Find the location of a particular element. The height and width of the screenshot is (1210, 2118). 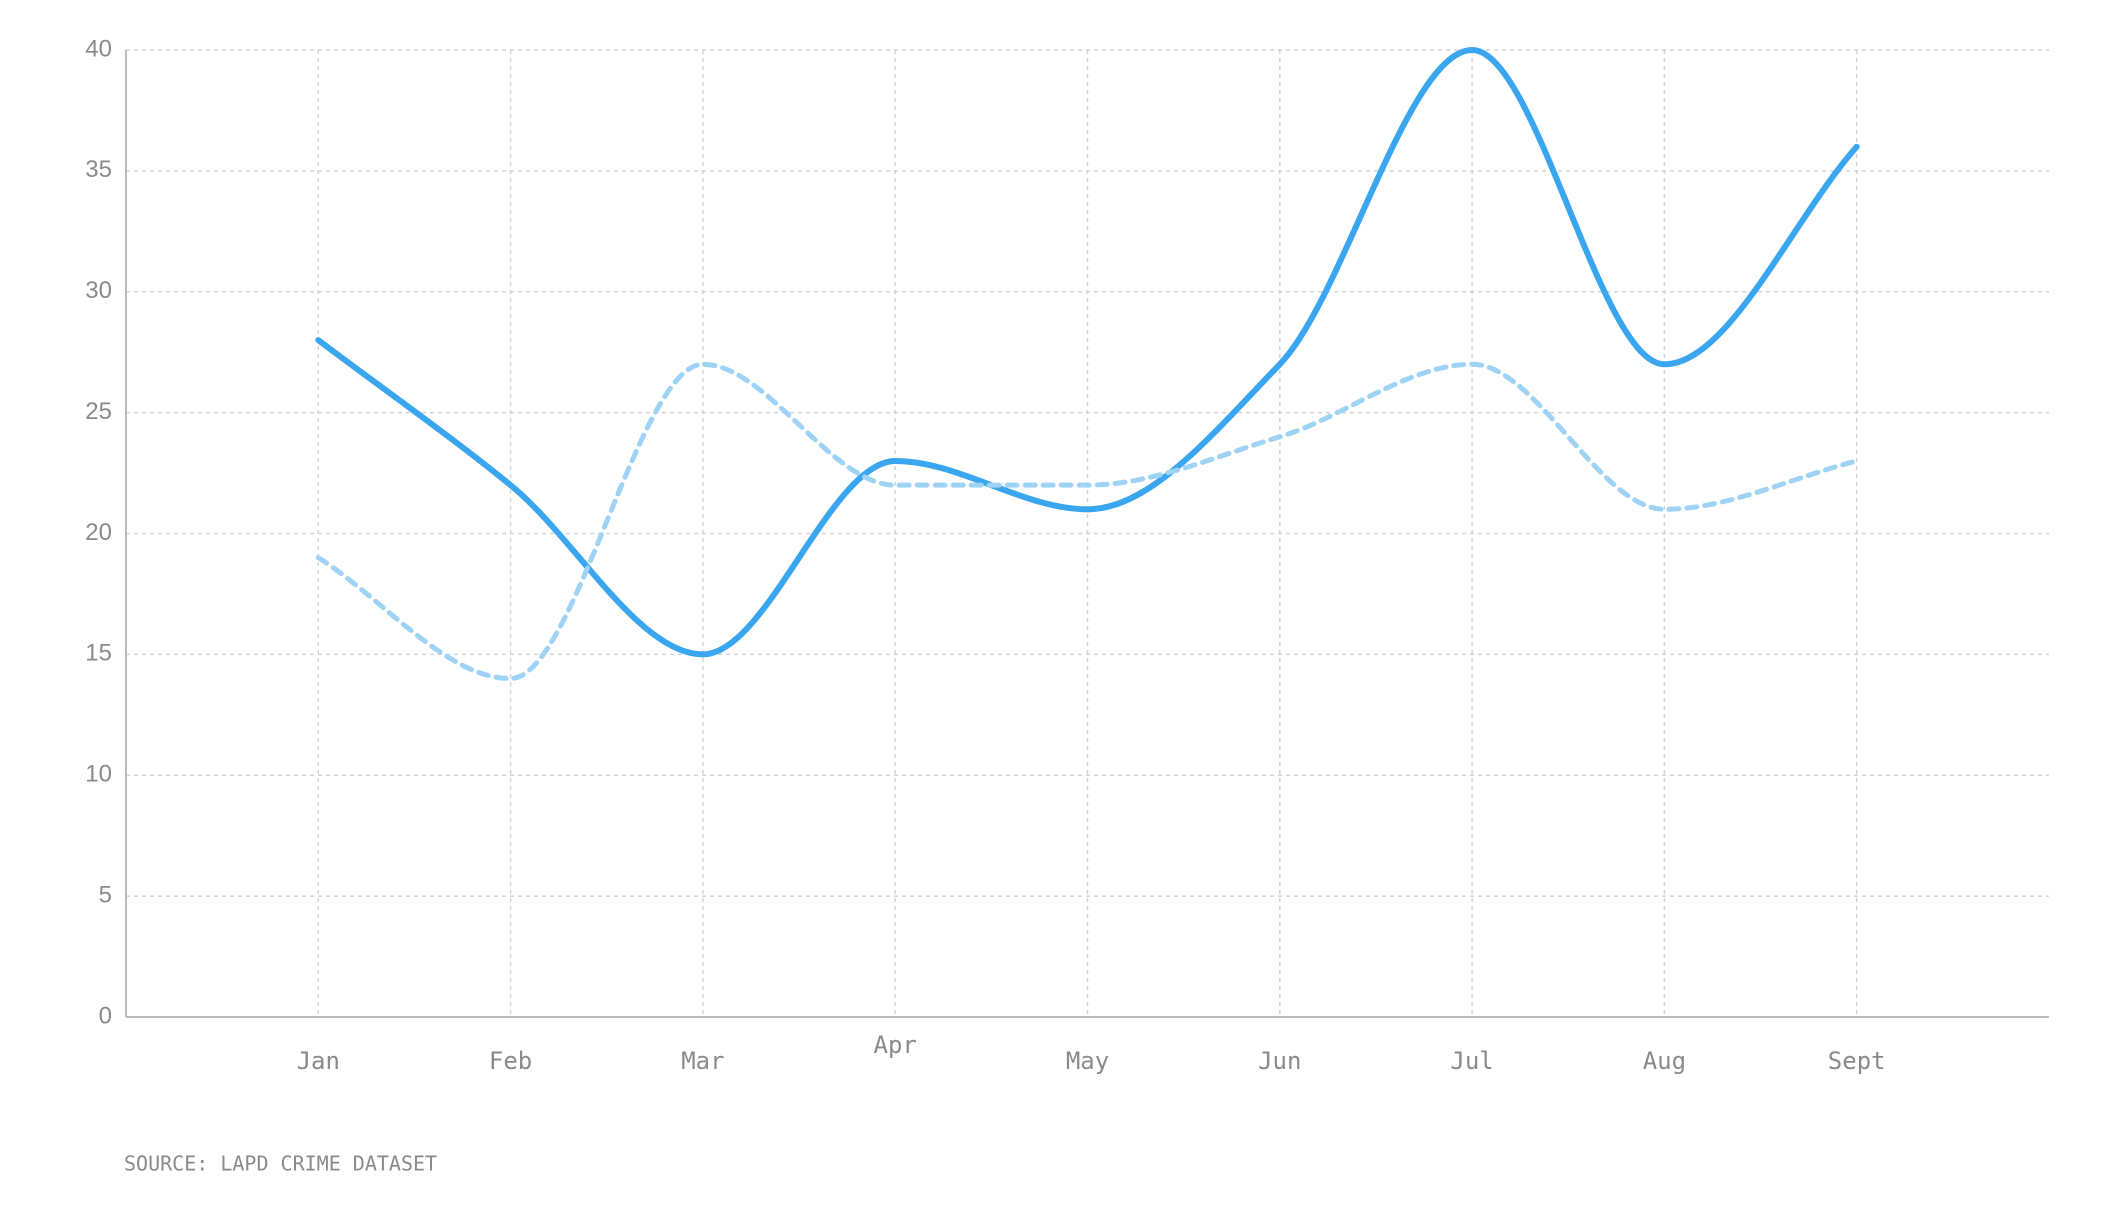

x-tick-label: Apr is located at coordinates (895, 1045).